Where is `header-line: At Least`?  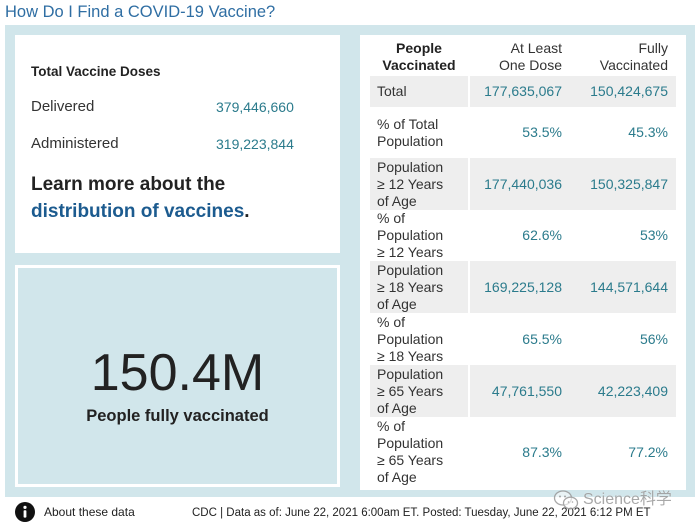 header-line: At Least is located at coordinates (536, 48).